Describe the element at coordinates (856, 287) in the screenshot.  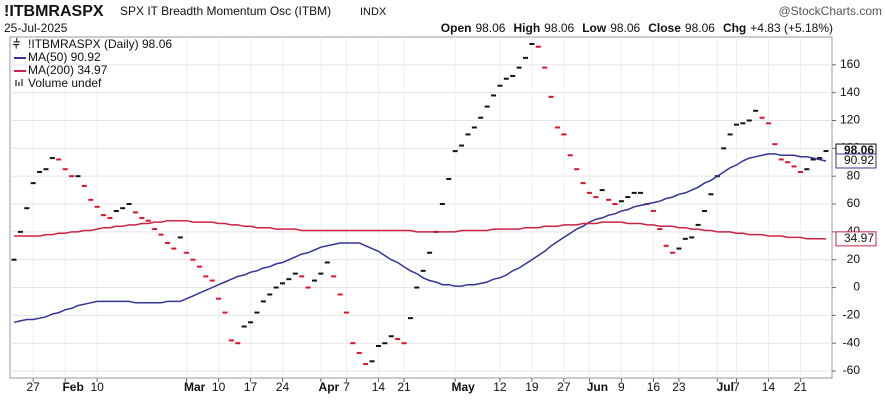
I see `y-tick-label: 0` at that location.